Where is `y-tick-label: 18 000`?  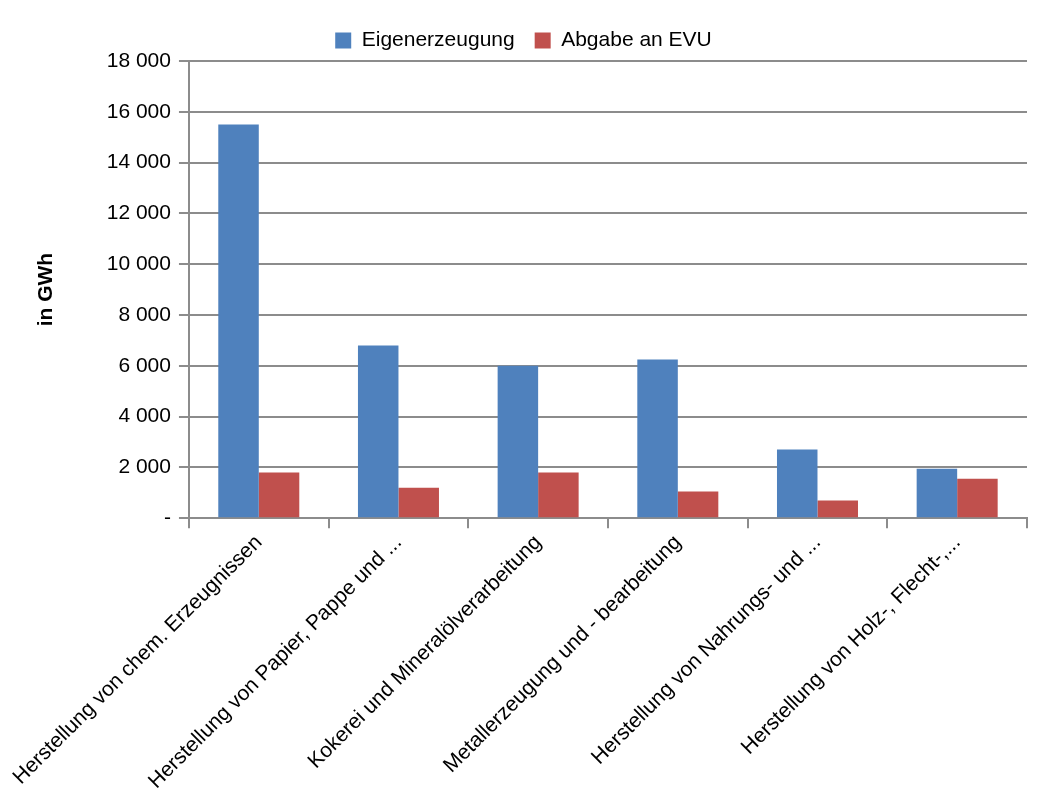 y-tick-label: 18 000 is located at coordinates (138, 59).